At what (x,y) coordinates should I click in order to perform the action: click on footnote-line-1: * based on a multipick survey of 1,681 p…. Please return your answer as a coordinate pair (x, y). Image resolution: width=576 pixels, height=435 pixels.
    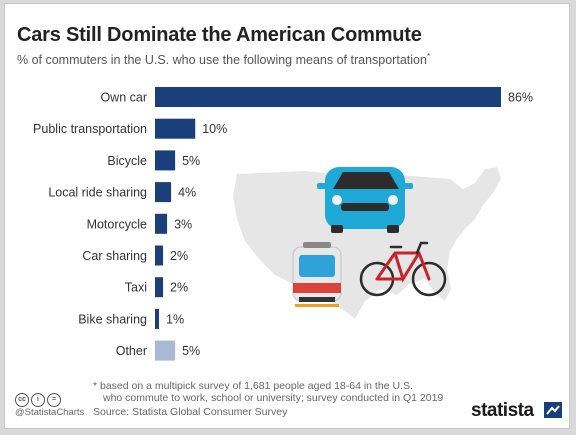
    Looking at the image, I should click on (253, 386).